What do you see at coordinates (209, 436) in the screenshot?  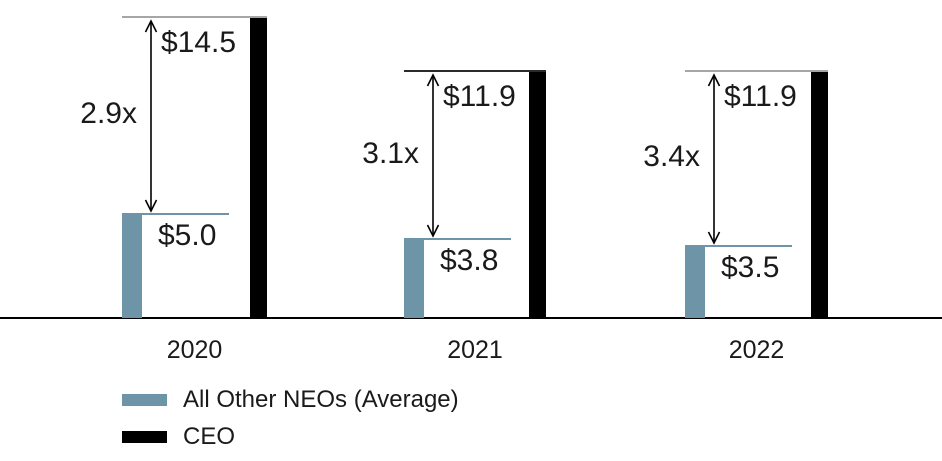 I see `legend-label-ceo: CEO` at bounding box center [209, 436].